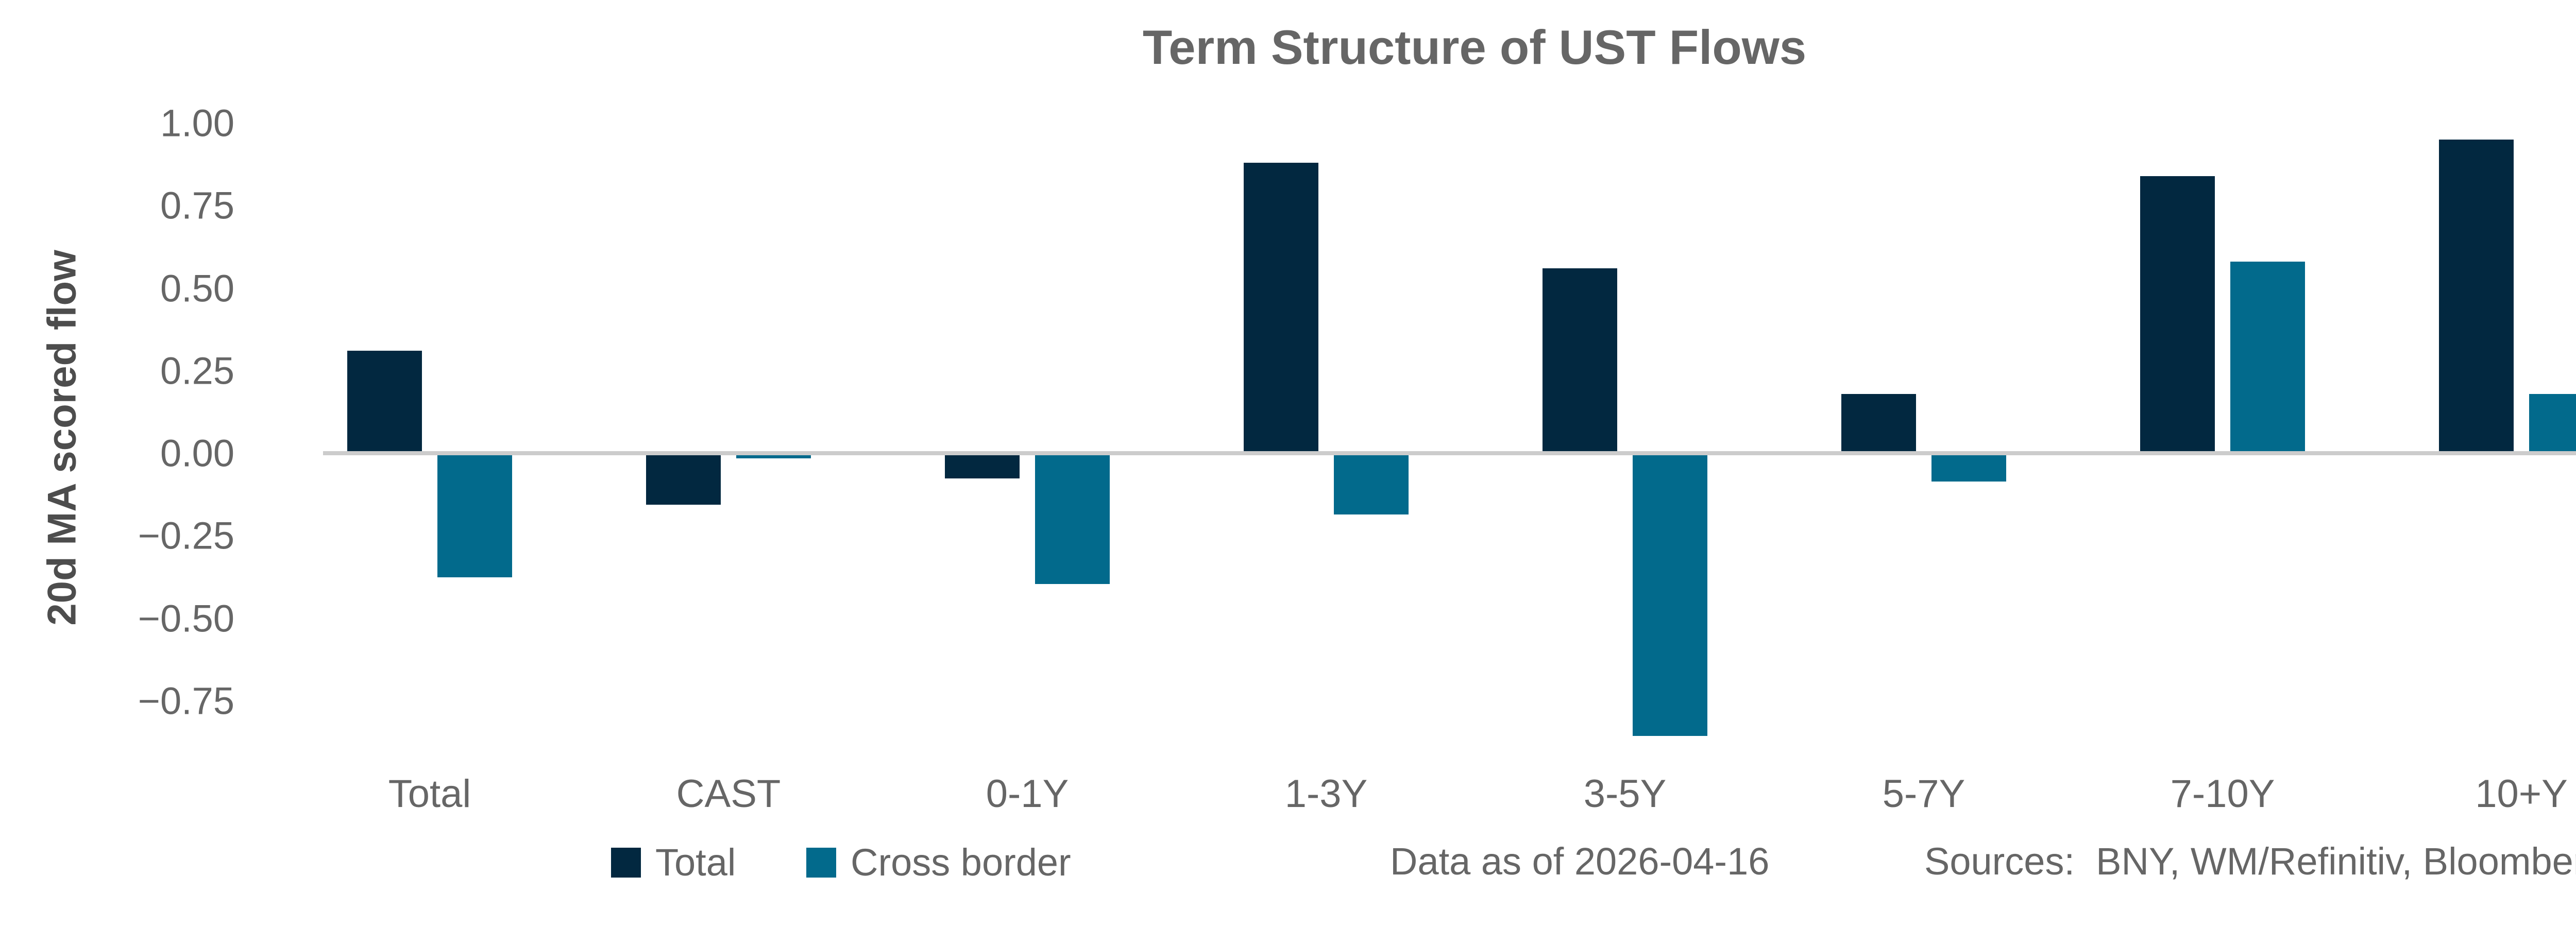  What do you see at coordinates (1281, 308) in the screenshot?
I see `bar-total-1-3y` at bounding box center [1281, 308].